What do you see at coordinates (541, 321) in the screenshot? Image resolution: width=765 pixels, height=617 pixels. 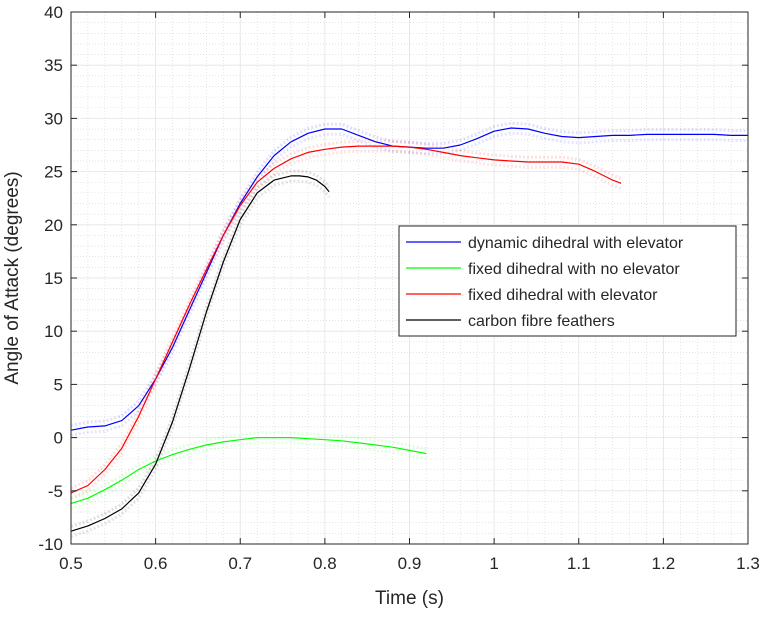 I see `legend-entry-label: carbon fibre feathers` at bounding box center [541, 321].